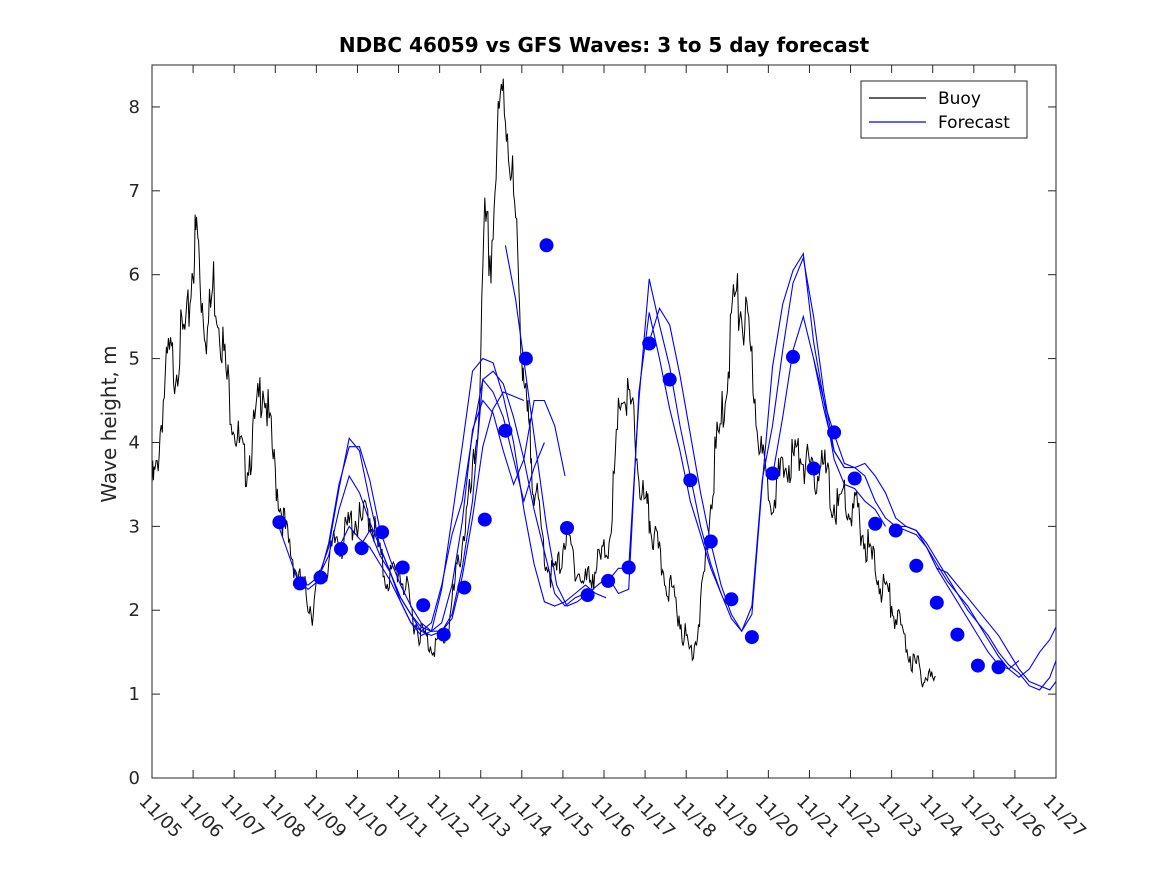 The width and height of the screenshot is (1167, 875). I want to click on y-axis-label: Wave height, m, so click(109, 423).